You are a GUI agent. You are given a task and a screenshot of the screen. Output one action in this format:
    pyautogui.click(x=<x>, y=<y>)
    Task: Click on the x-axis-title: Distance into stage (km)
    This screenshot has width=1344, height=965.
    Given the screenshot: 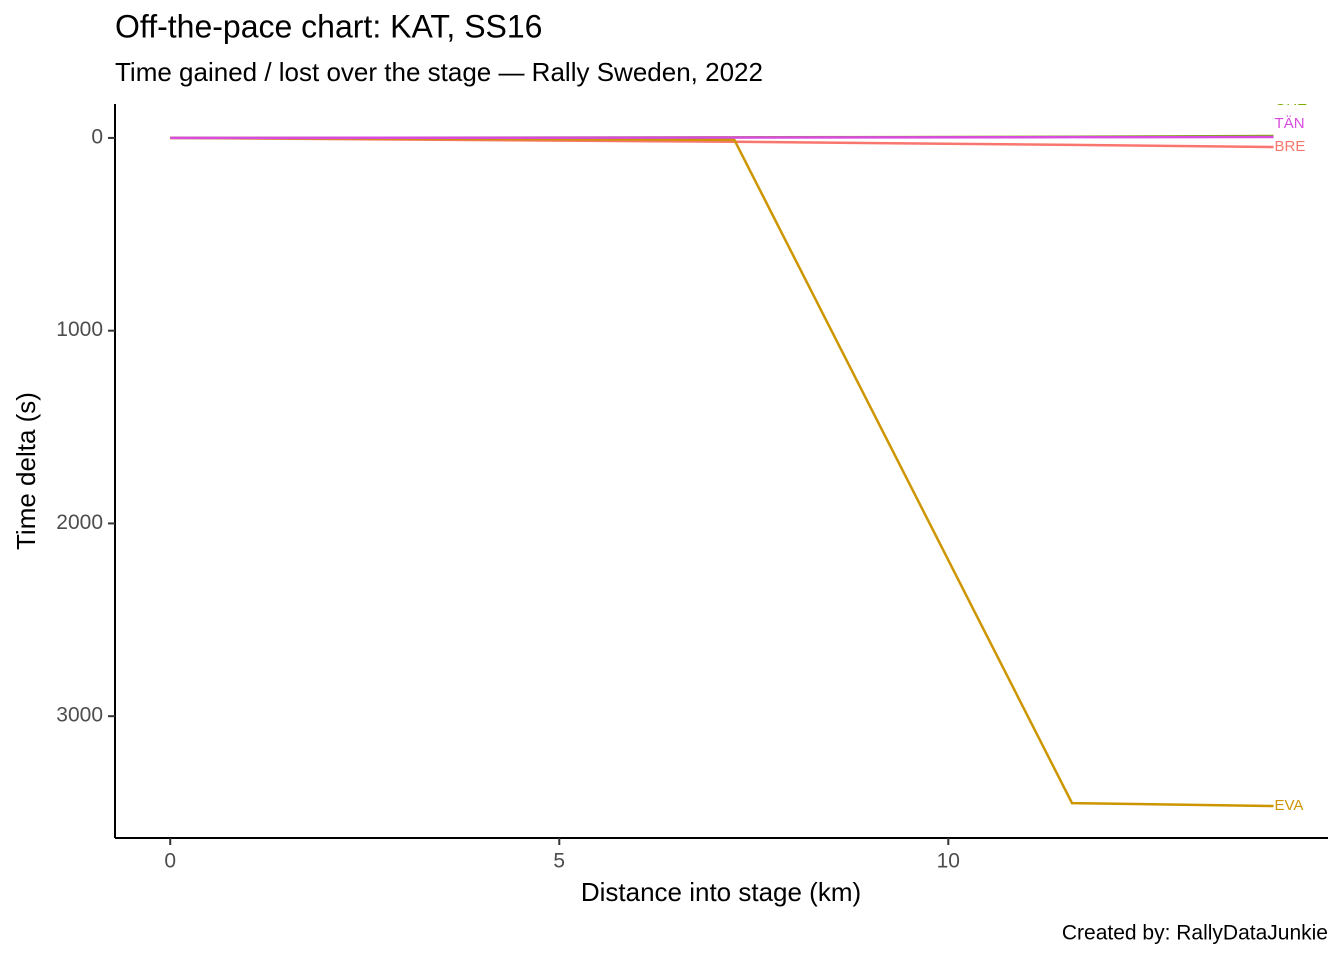 What is the action you would take?
    pyautogui.click(x=721, y=892)
    